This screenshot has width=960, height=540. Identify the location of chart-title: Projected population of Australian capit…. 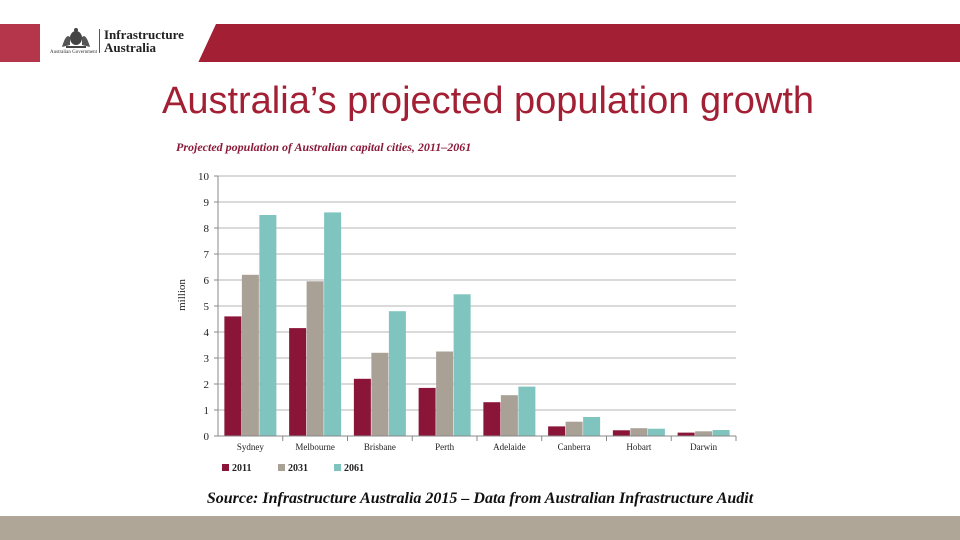
(323, 147).